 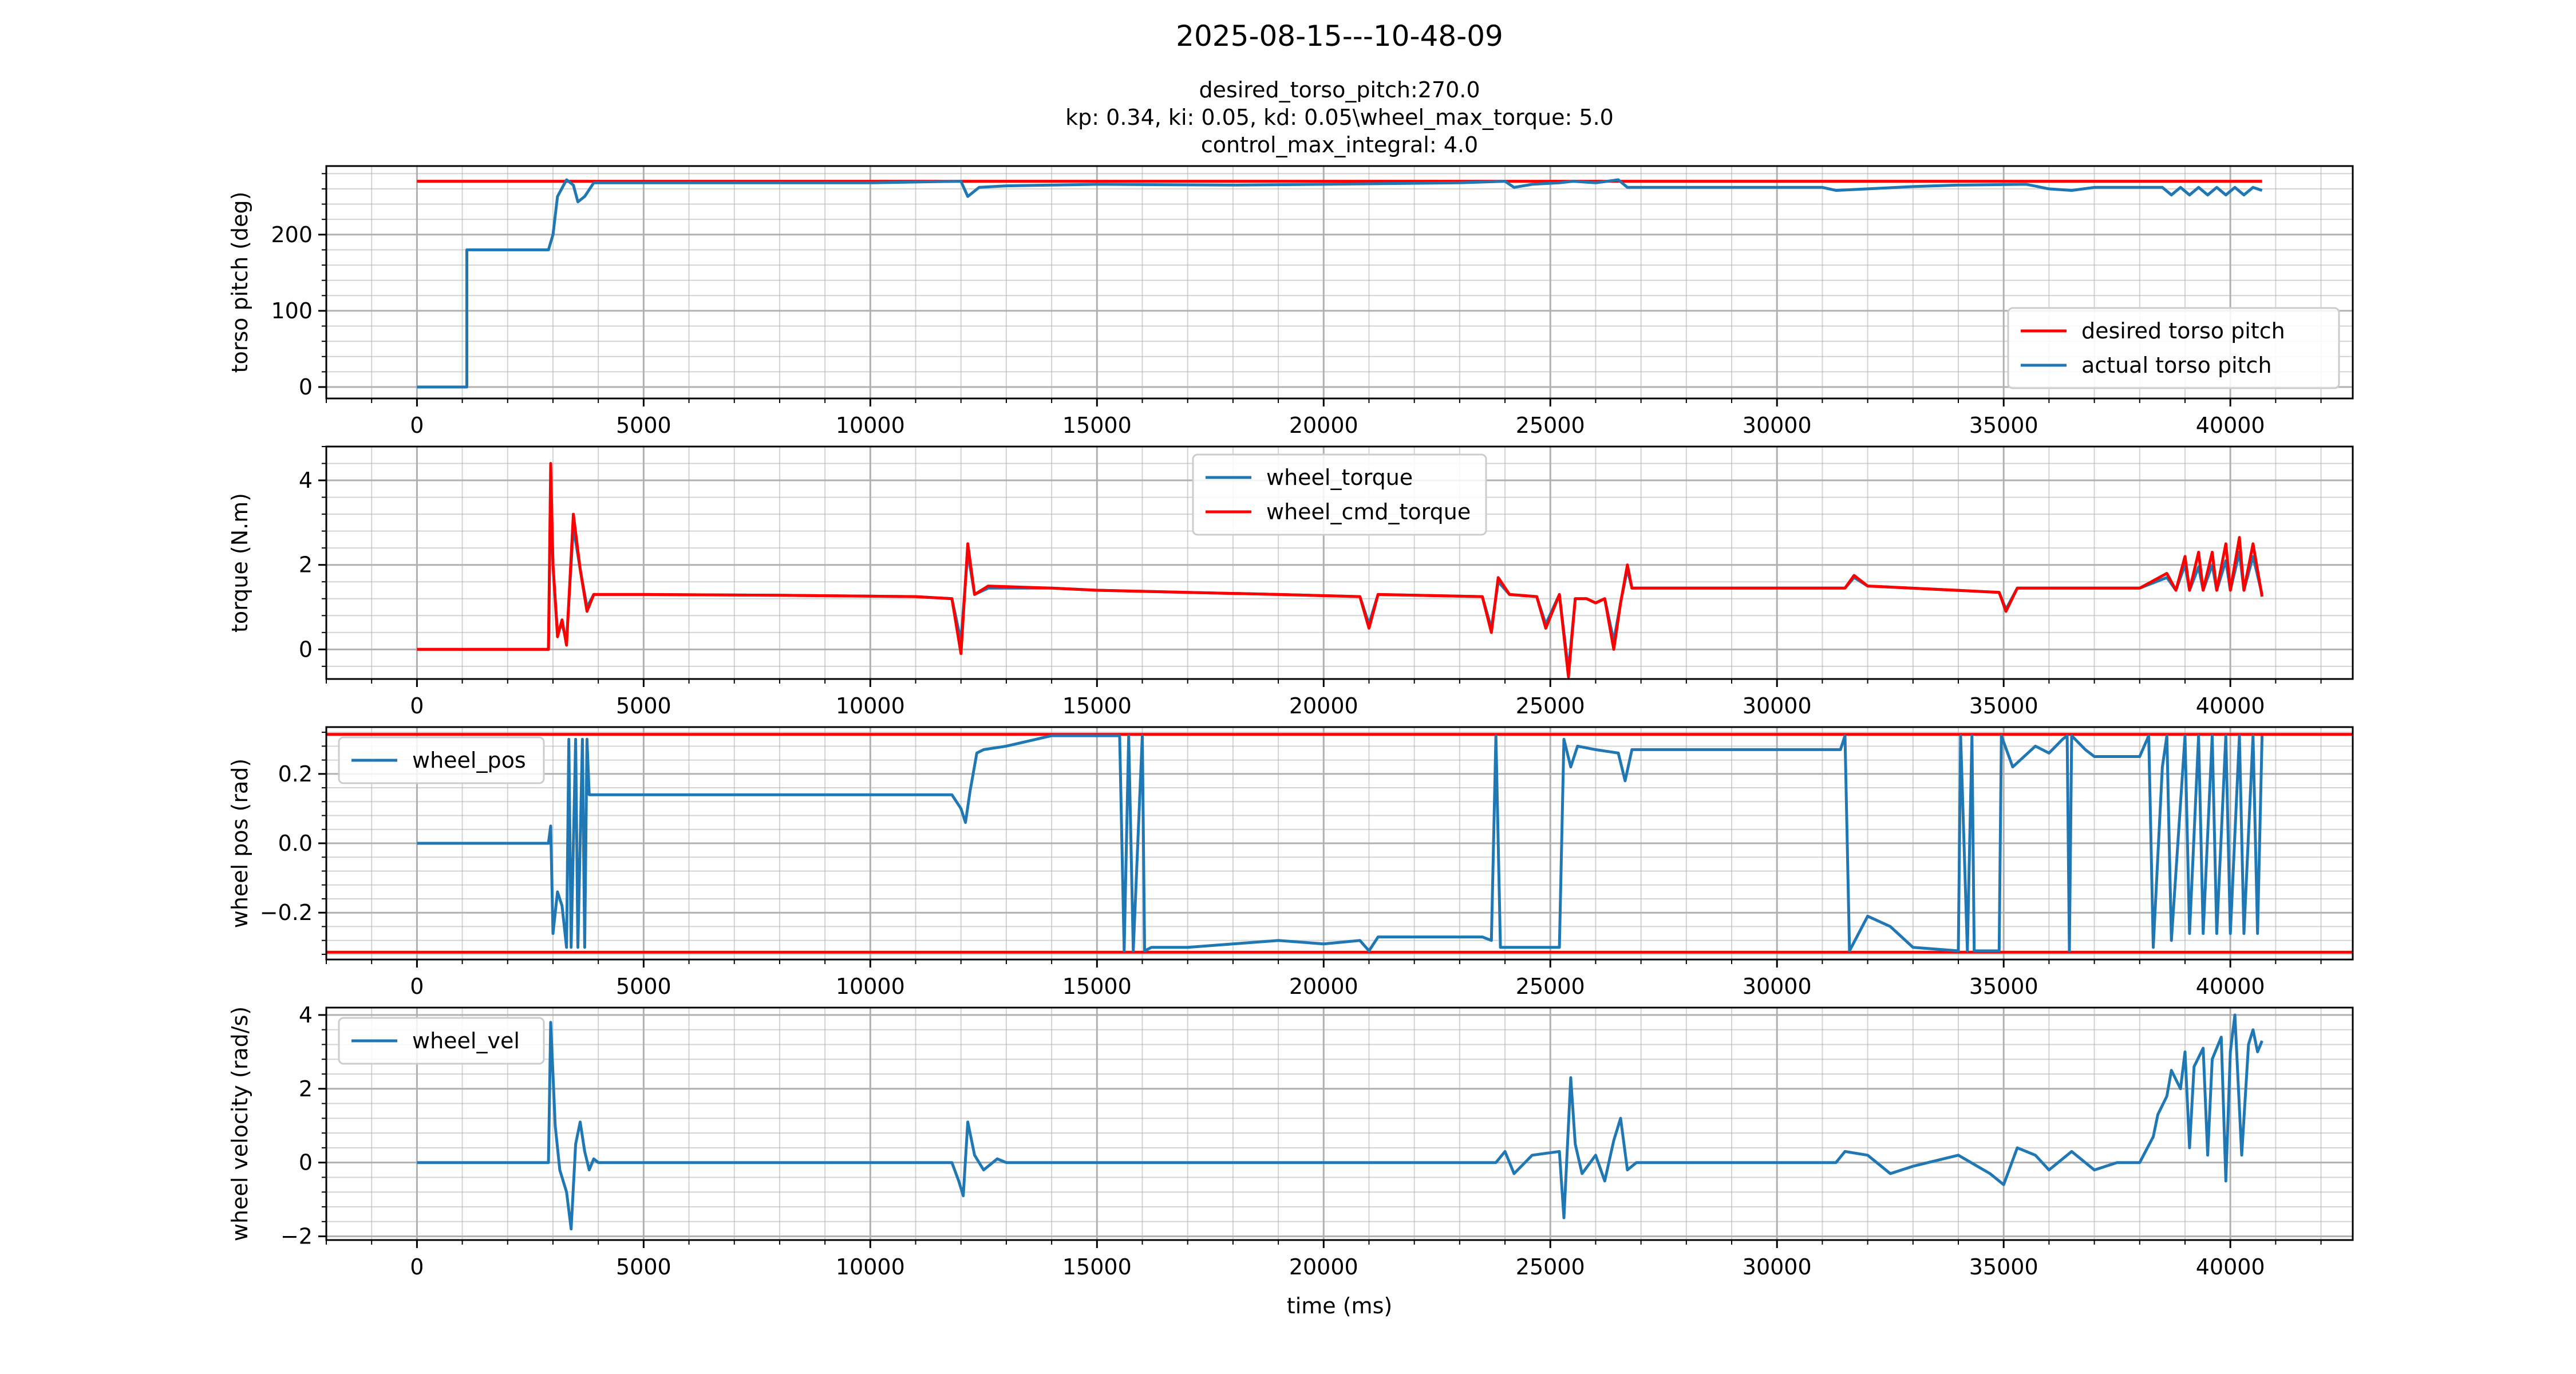 I want to click on series-line-actual-torso-pitch, so click(x=1340, y=283).